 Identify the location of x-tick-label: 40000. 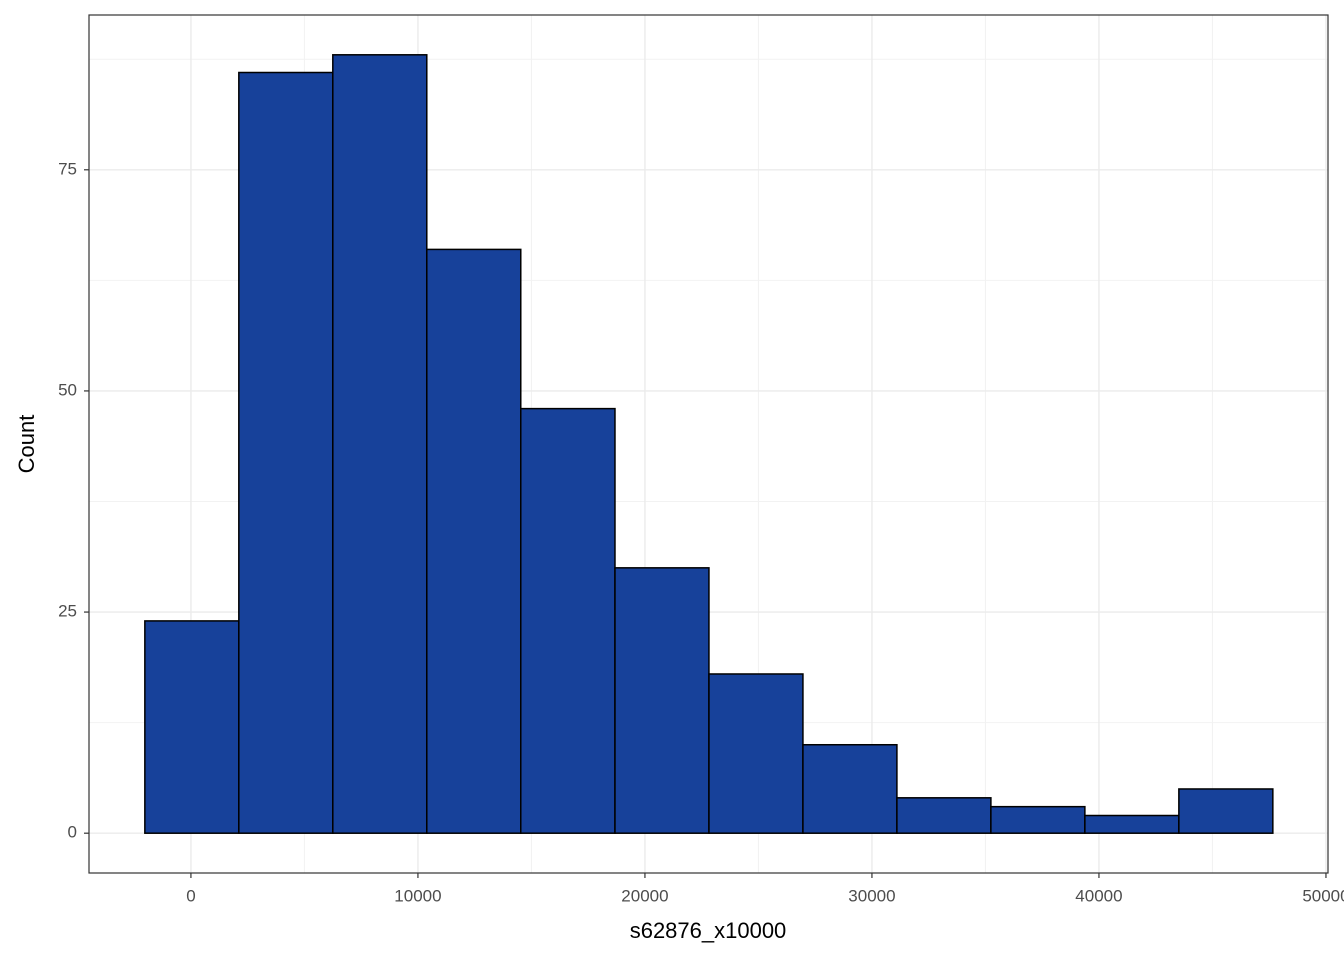
(1098, 895).